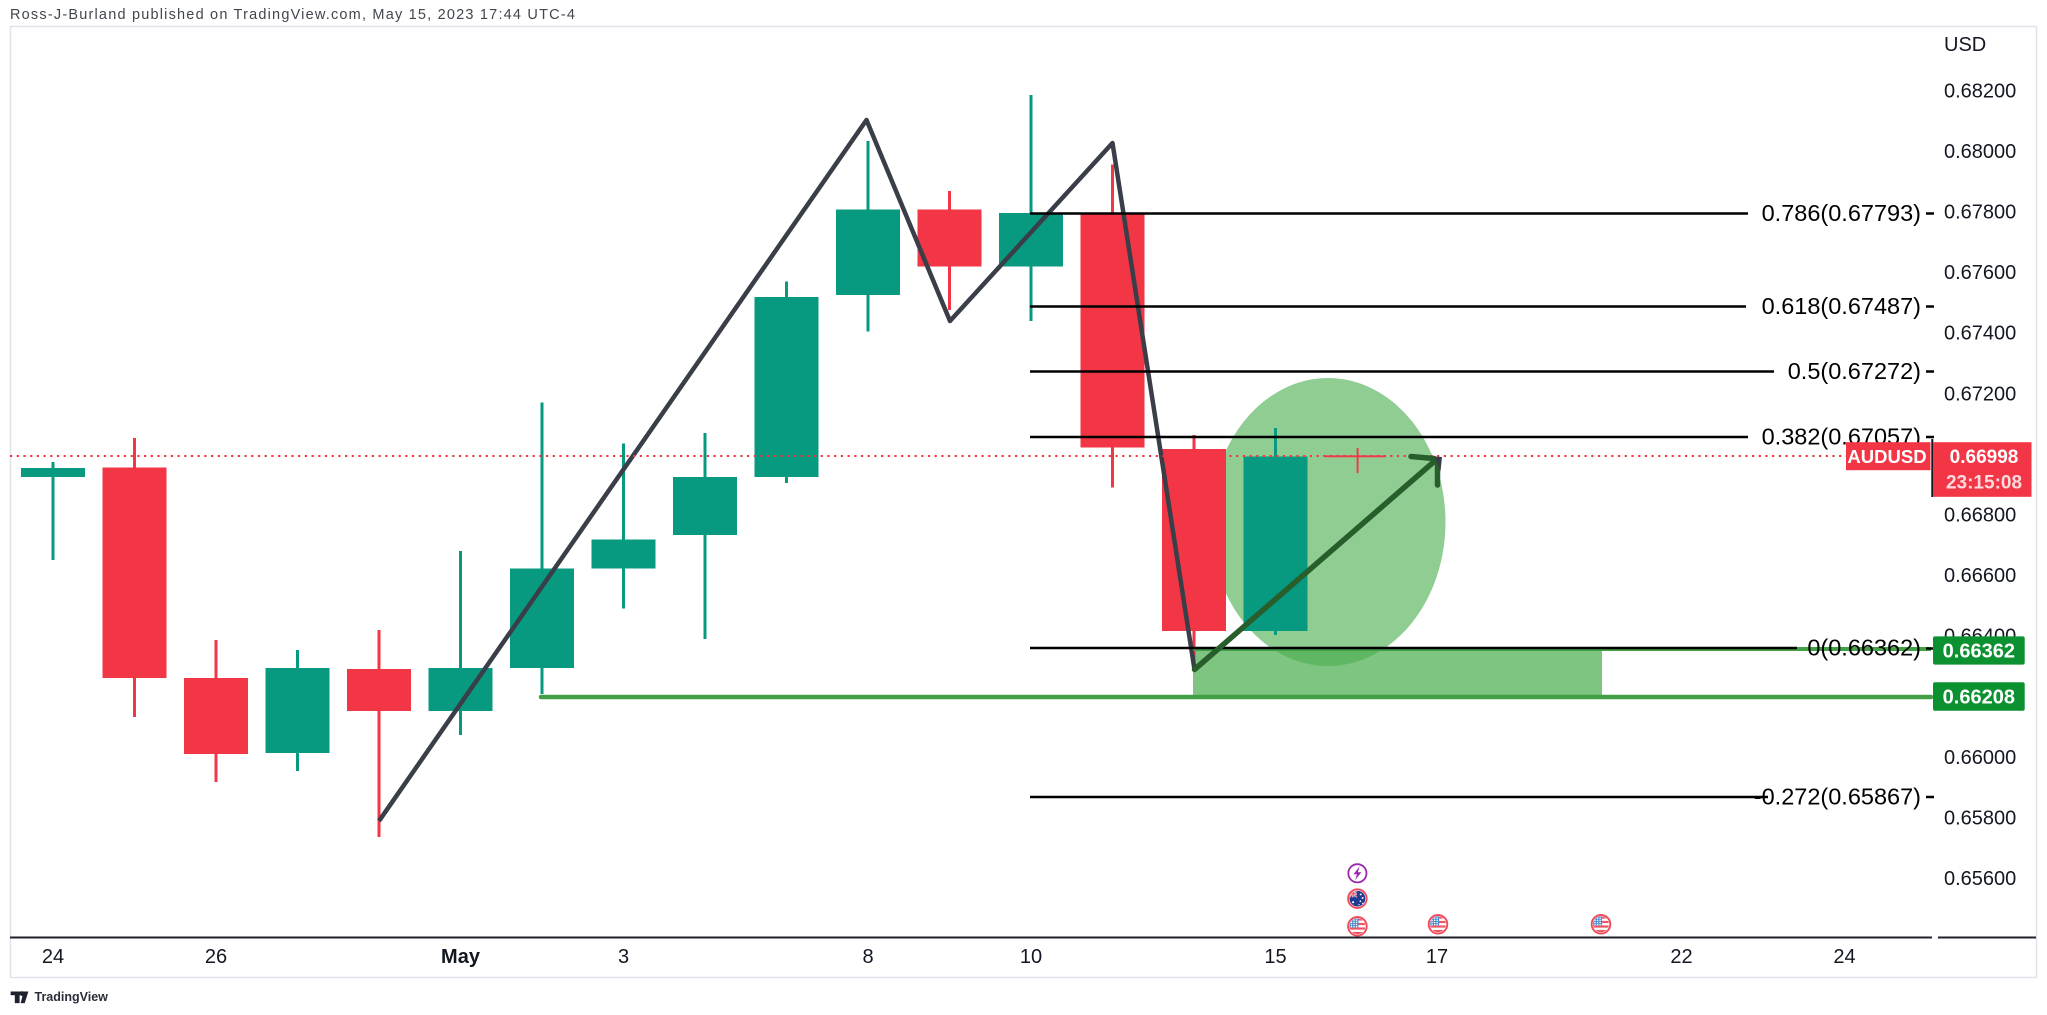 This screenshot has height=1015, width=2047. What do you see at coordinates (1841, 306) in the screenshot?
I see `svg-text: 0.618(0.67487)` at bounding box center [1841, 306].